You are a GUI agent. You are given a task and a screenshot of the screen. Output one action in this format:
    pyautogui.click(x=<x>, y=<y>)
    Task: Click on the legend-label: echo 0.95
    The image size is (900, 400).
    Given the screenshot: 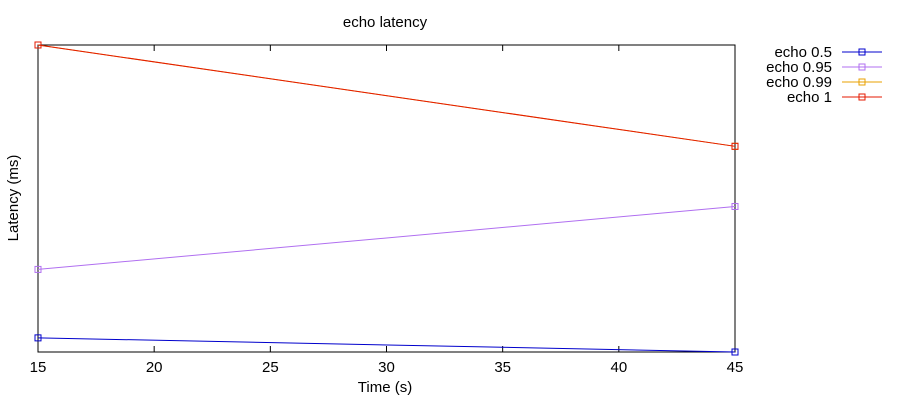 What is the action you would take?
    pyautogui.click(x=799, y=67)
    